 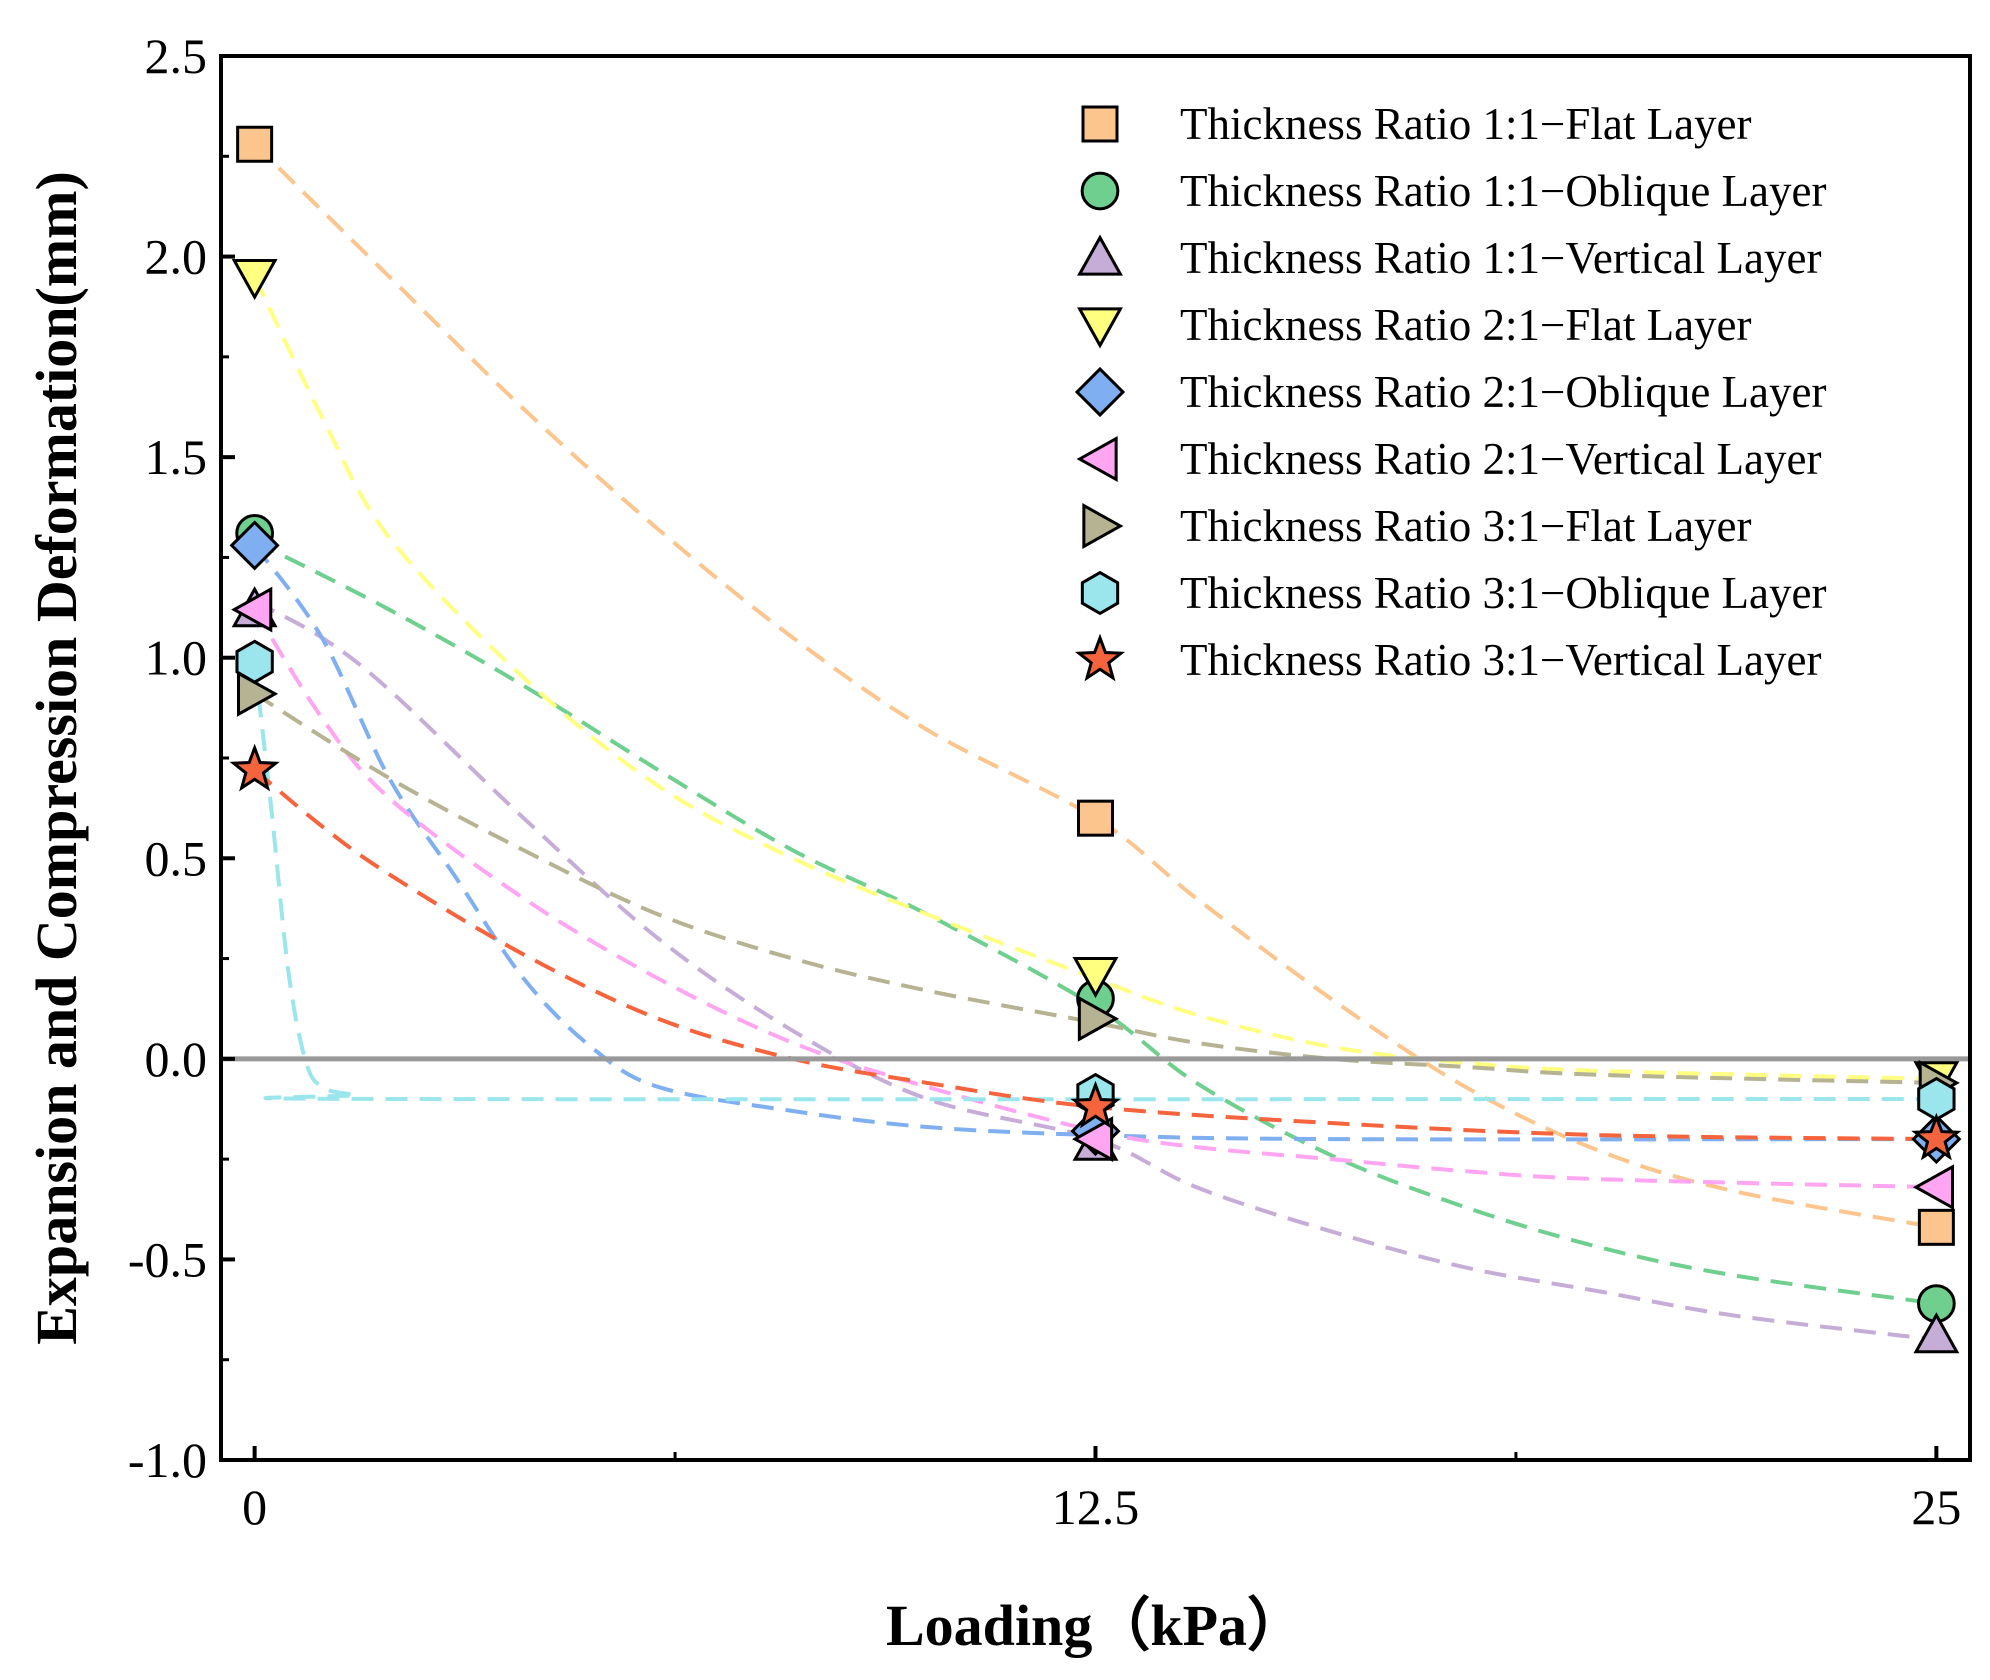 I want to click on legend-label: Thickness Ratio 2:1−Flat Layer, so click(x=1466, y=325).